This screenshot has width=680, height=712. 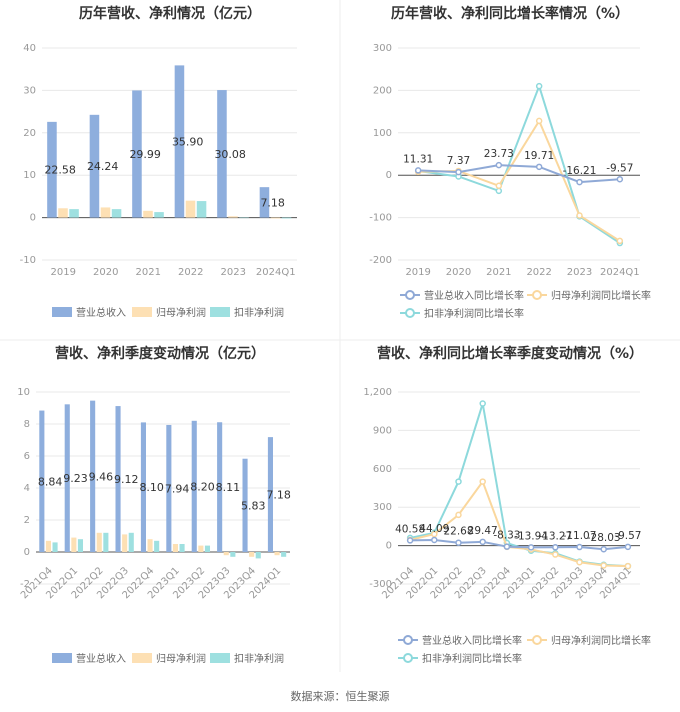 I want to click on data-label: 19.71, so click(x=539, y=156).